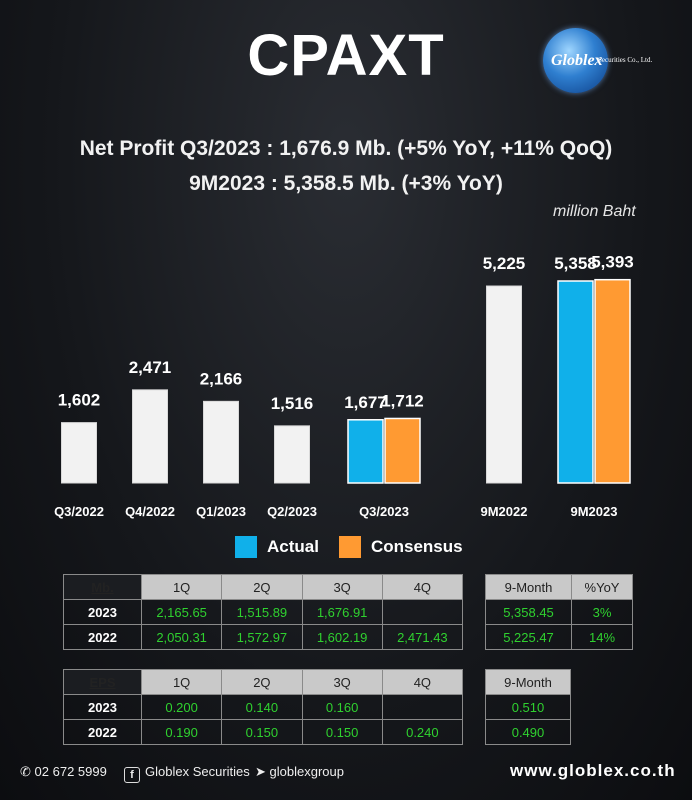  I want to click on phone-number: 02 672 5999, so click(70, 771).